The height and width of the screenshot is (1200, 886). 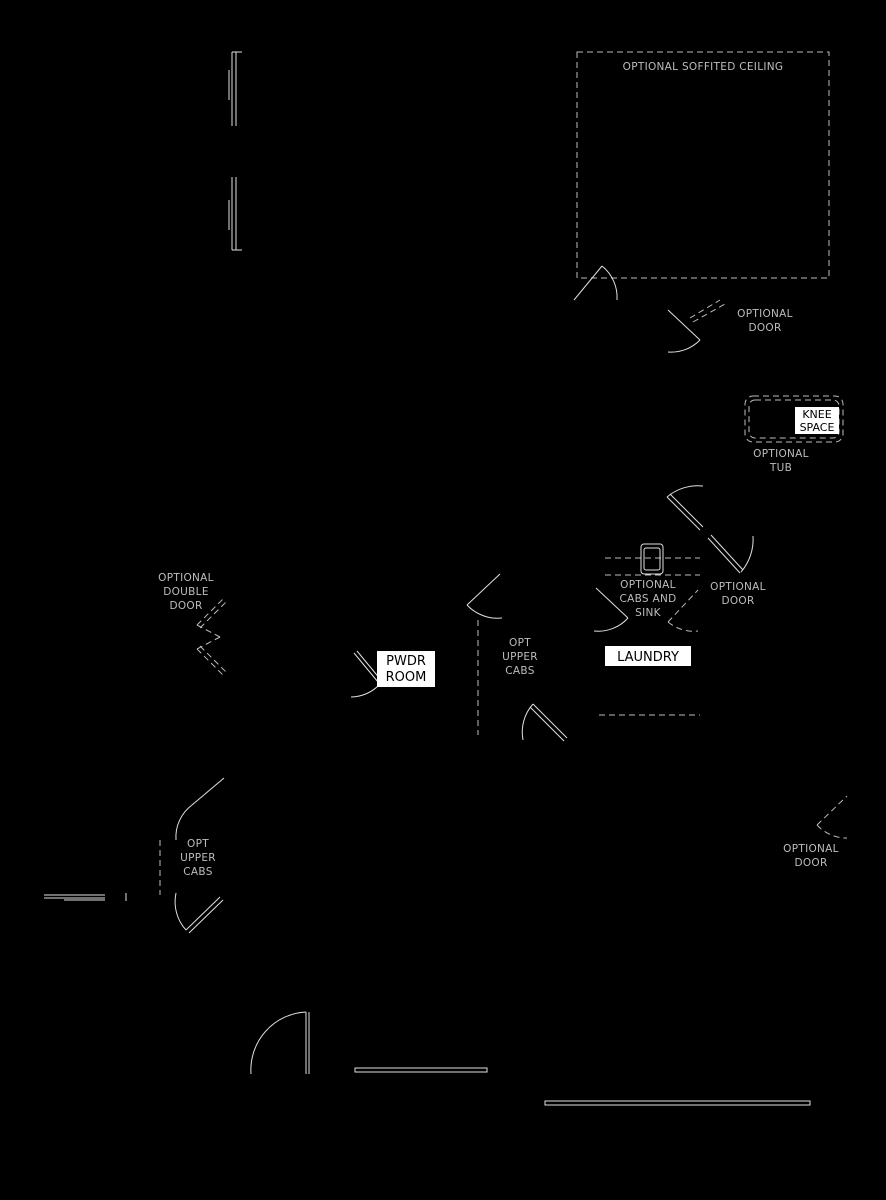 I want to click on entry-door, so click(x=280, y=1043).